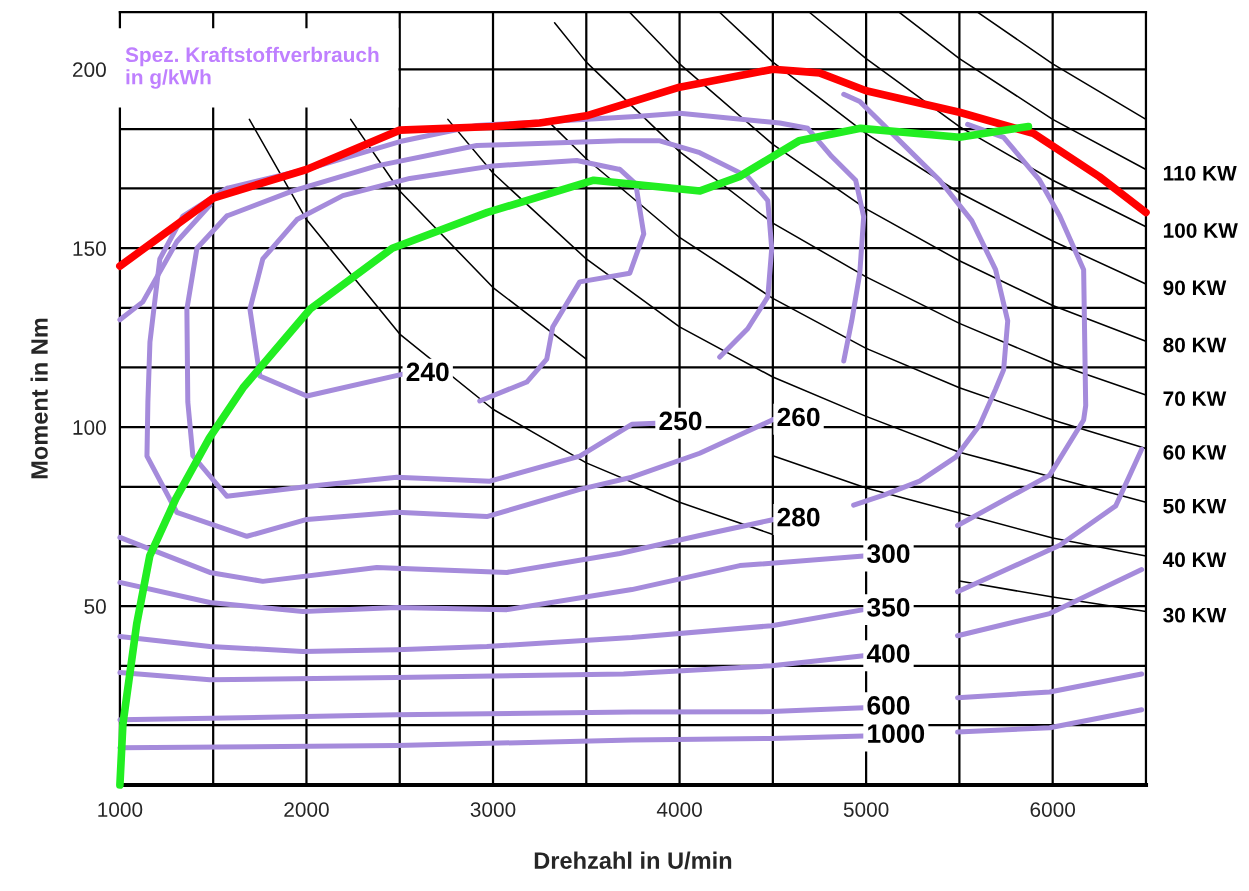  Describe the element at coordinates (1195, 399) in the screenshot. I see `series-label: 70 KW` at that location.